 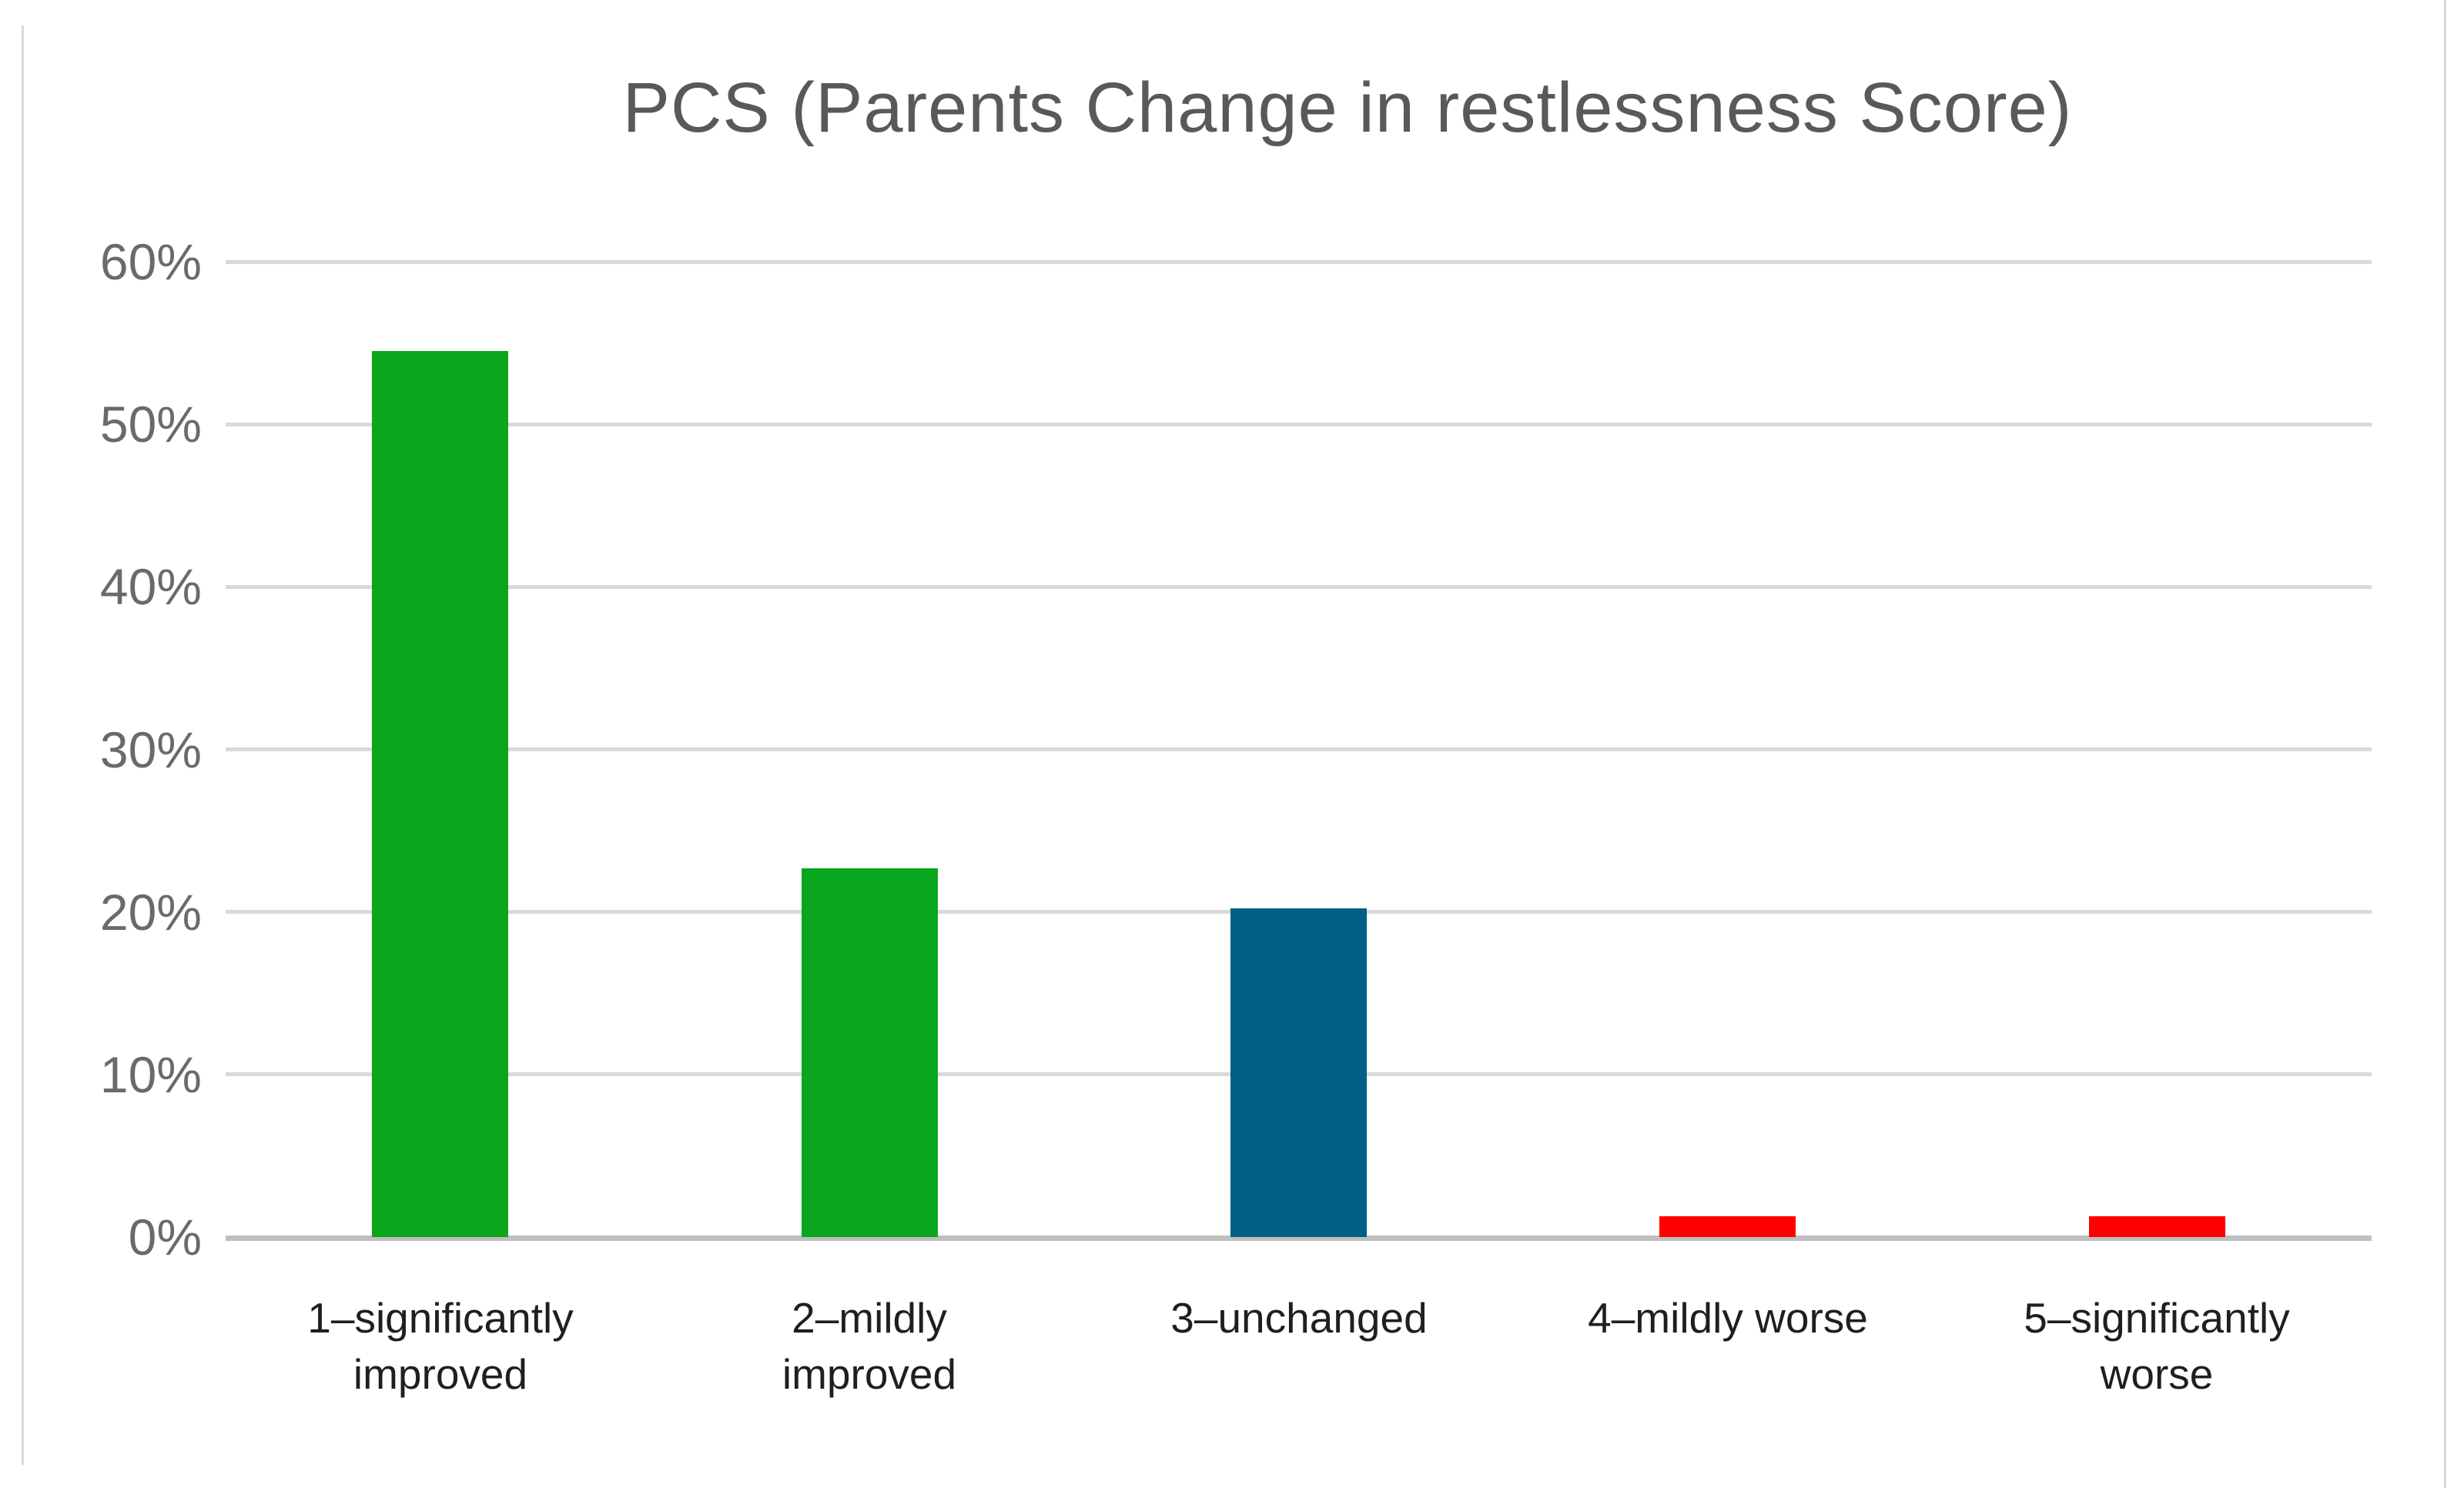 What do you see at coordinates (150, 749) in the screenshot?
I see `y-tick-label-30: 30%` at bounding box center [150, 749].